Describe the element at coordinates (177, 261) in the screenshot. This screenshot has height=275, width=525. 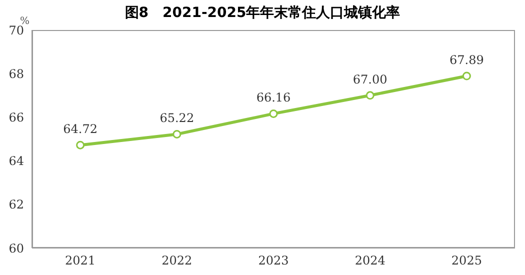
I see `x-tick-label: 2022` at that location.